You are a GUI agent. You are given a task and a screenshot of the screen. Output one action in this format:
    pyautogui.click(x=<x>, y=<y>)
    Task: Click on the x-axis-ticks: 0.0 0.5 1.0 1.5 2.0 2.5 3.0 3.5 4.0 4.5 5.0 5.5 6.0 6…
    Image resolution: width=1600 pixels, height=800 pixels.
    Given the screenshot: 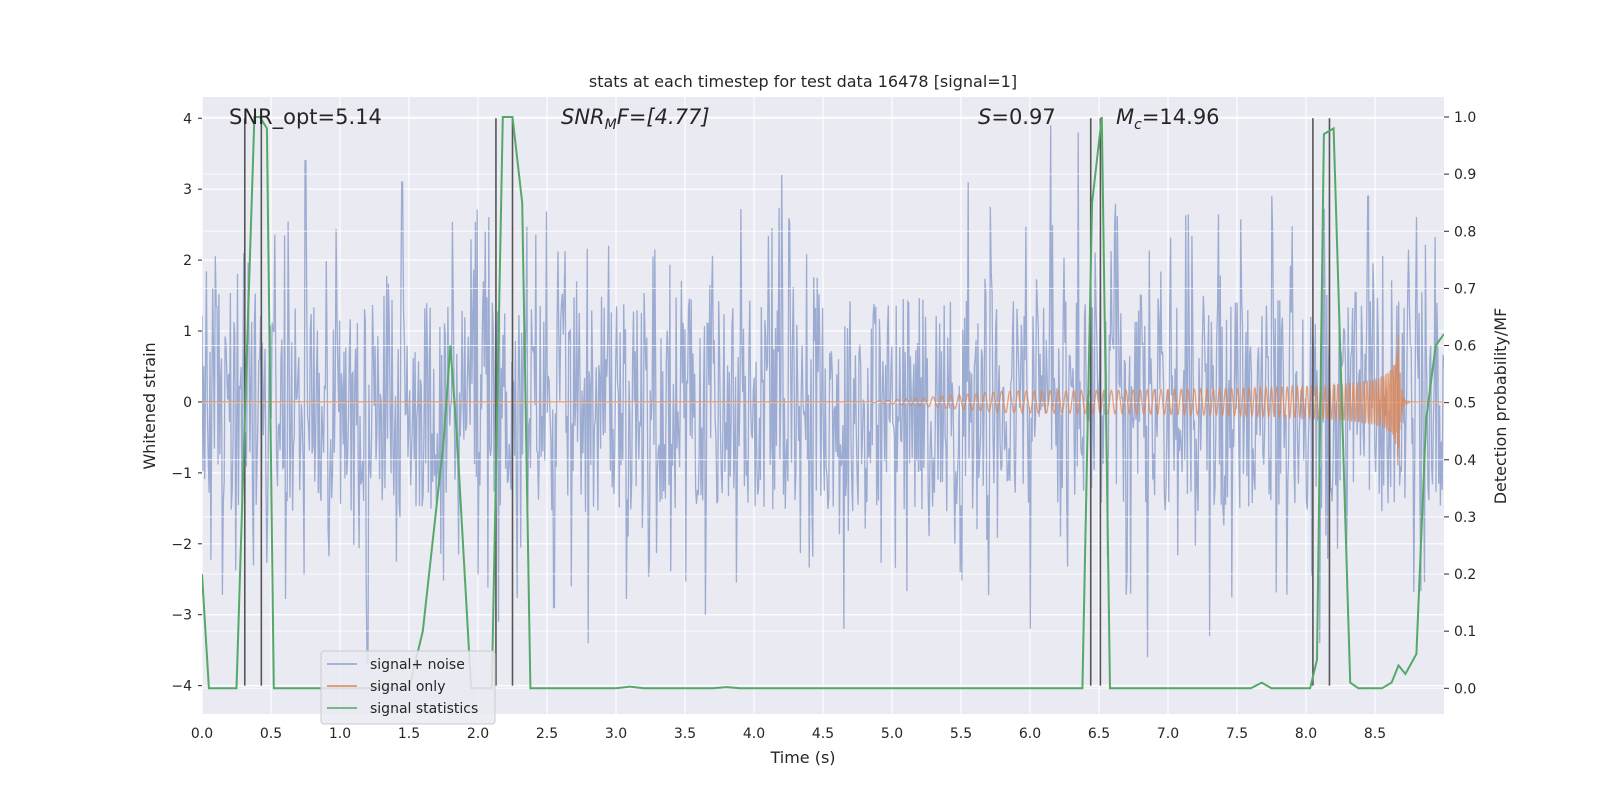 What is the action you would take?
    pyautogui.click(x=788, y=734)
    